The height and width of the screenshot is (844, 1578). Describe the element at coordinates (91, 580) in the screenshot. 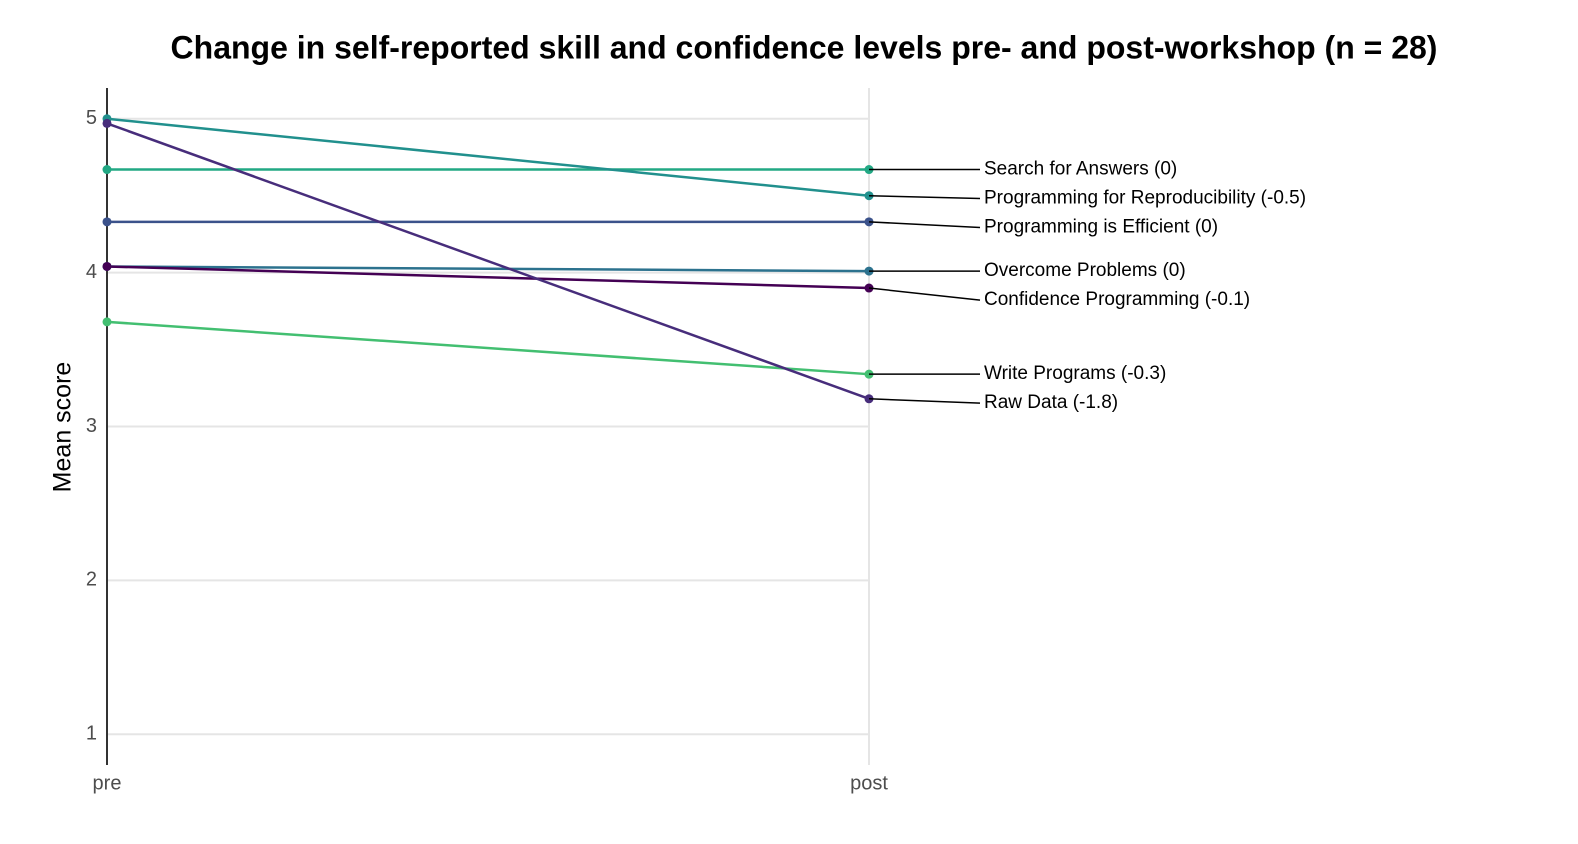

I see `y-tick-label: 2` at that location.